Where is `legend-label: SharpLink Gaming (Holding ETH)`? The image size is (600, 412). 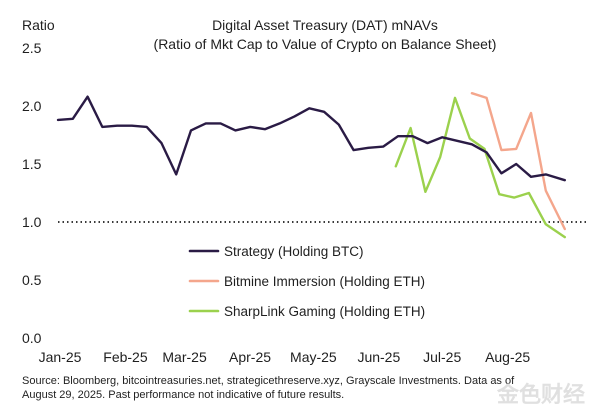
legend-label: SharpLink Gaming (Holding ETH) is located at coordinates (324, 311).